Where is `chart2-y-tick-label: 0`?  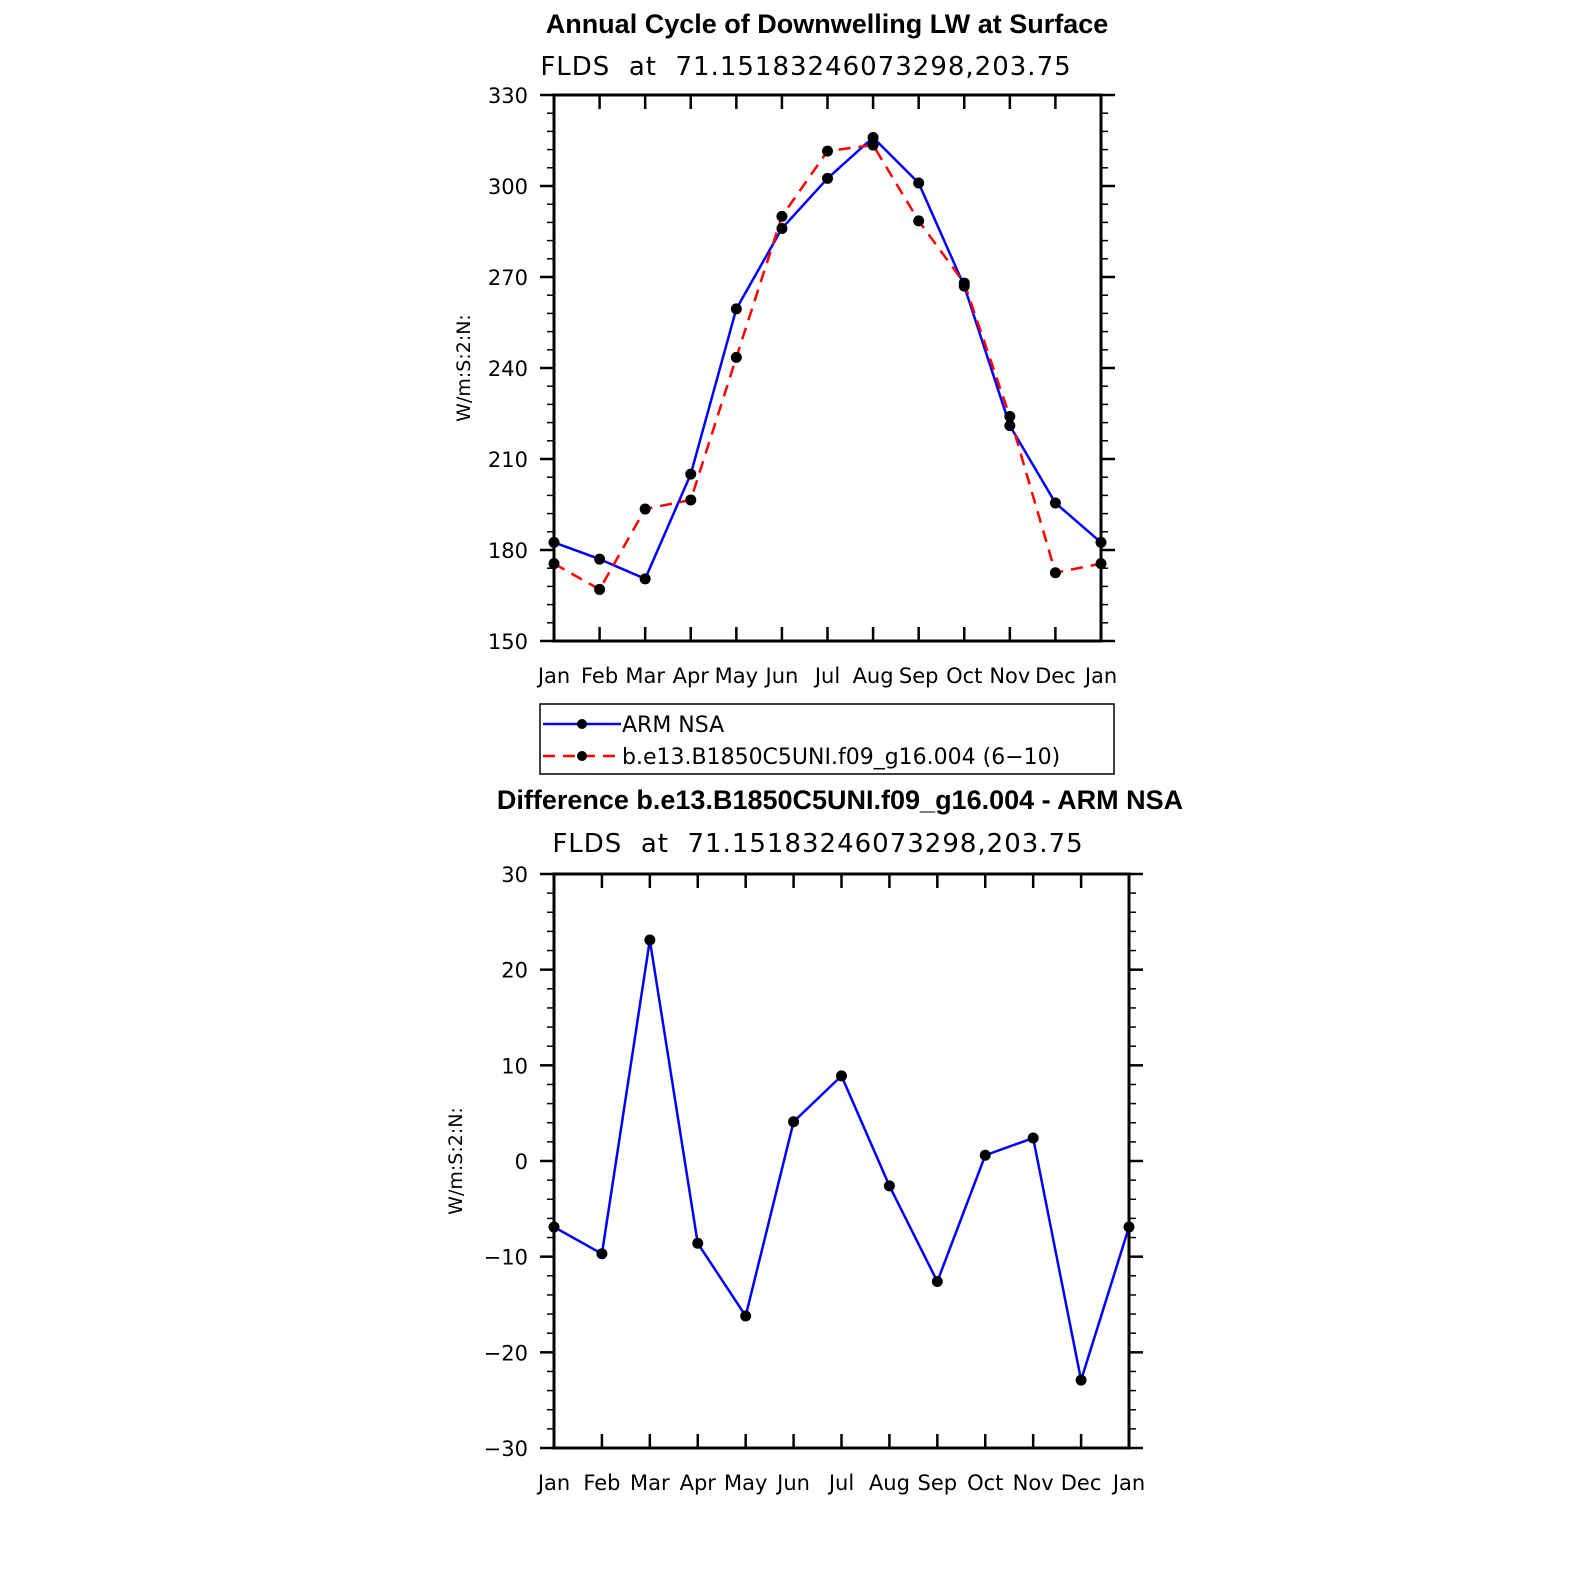
chart2-y-tick-label: 0 is located at coordinates (521, 1162).